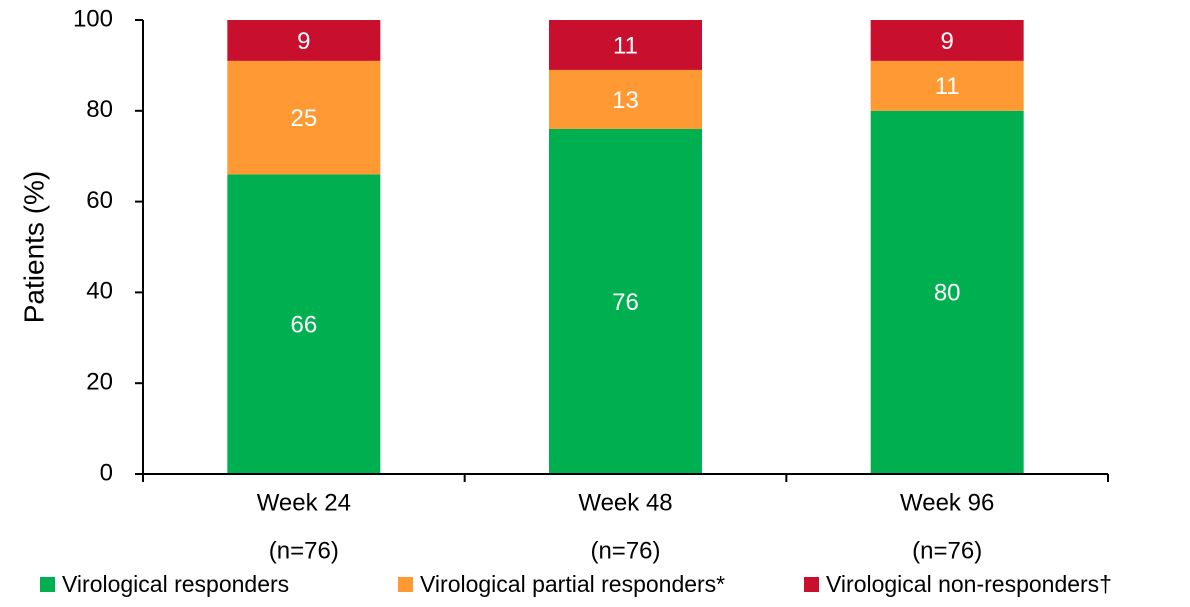 The width and height of the screenshot is (1190, 607). What do you see at coordinates (106, 472) in the screenshot?
I see `y-tick-label: 0` at bounding box center [106, 472].